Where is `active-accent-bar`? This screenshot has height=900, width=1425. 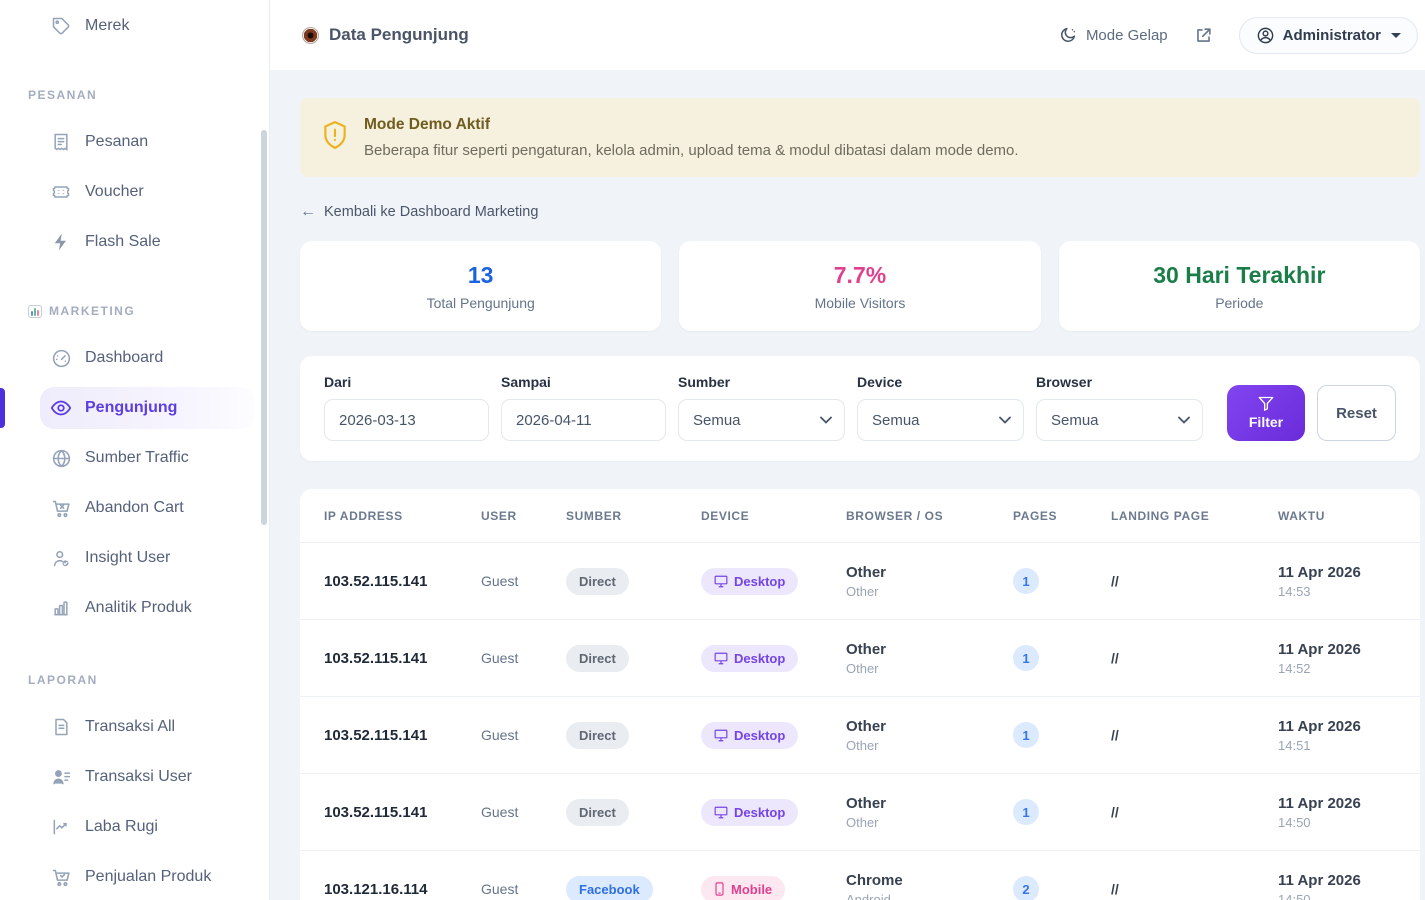
active-accent-bar is located at coordinates (2, 408).